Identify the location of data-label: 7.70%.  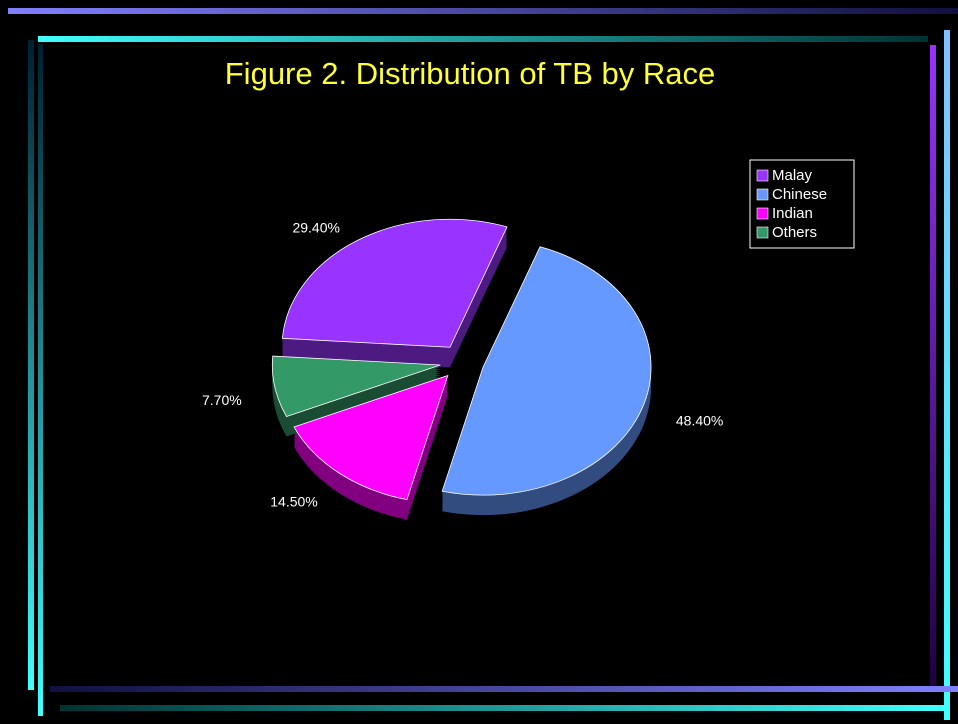
(222, 400).